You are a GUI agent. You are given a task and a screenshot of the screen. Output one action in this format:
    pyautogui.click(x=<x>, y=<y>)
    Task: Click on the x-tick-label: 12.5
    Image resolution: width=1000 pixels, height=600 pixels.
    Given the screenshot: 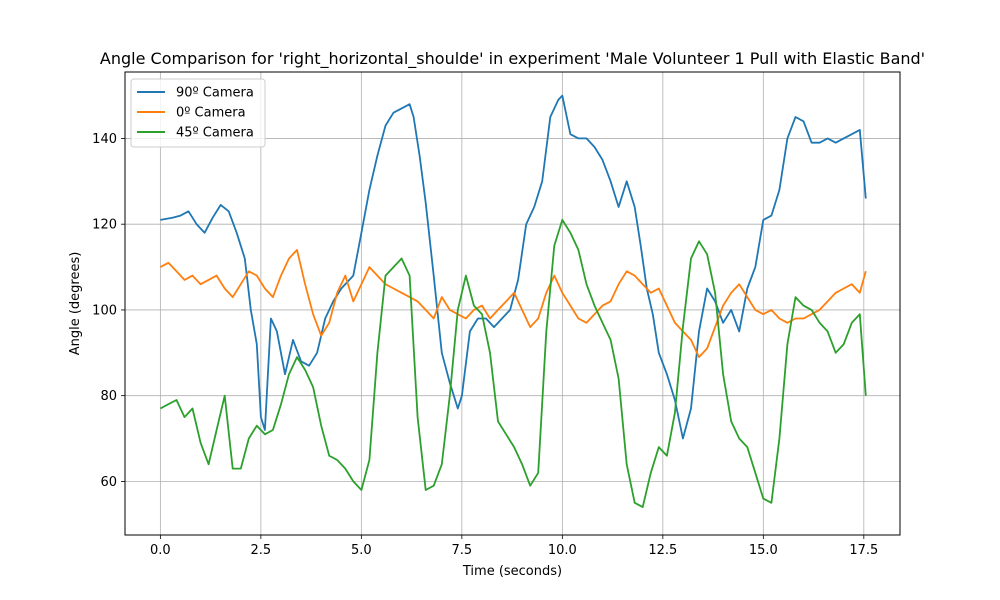 What is the action you would take?
    pyautogui.click(x=662, y=550)
    